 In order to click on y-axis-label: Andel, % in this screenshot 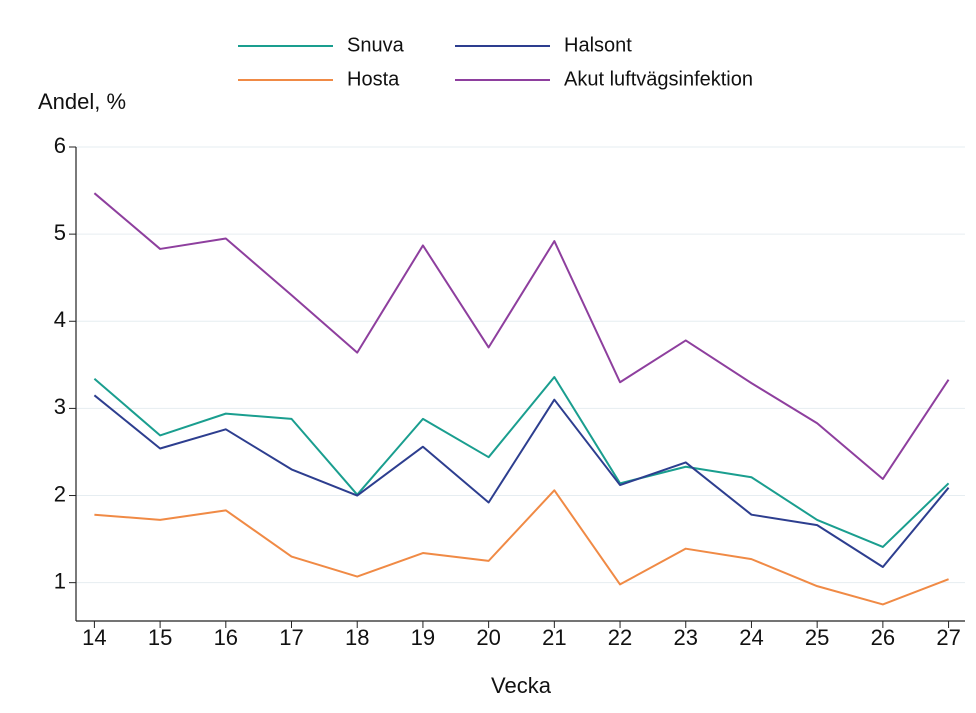, I will do `click(82, 101)`.